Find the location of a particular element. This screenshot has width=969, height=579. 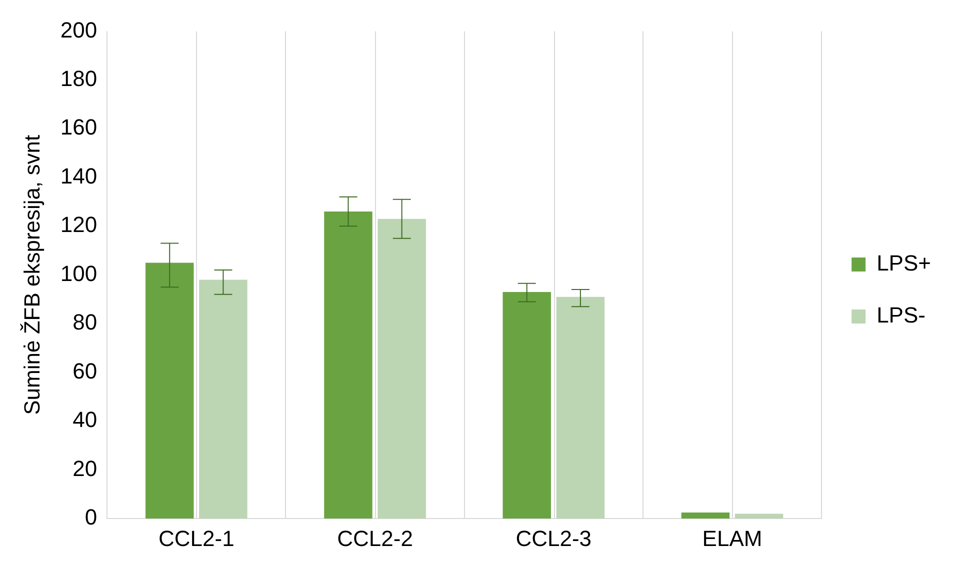

x-tick-label: ELAM is located at coordinates (732, 538).